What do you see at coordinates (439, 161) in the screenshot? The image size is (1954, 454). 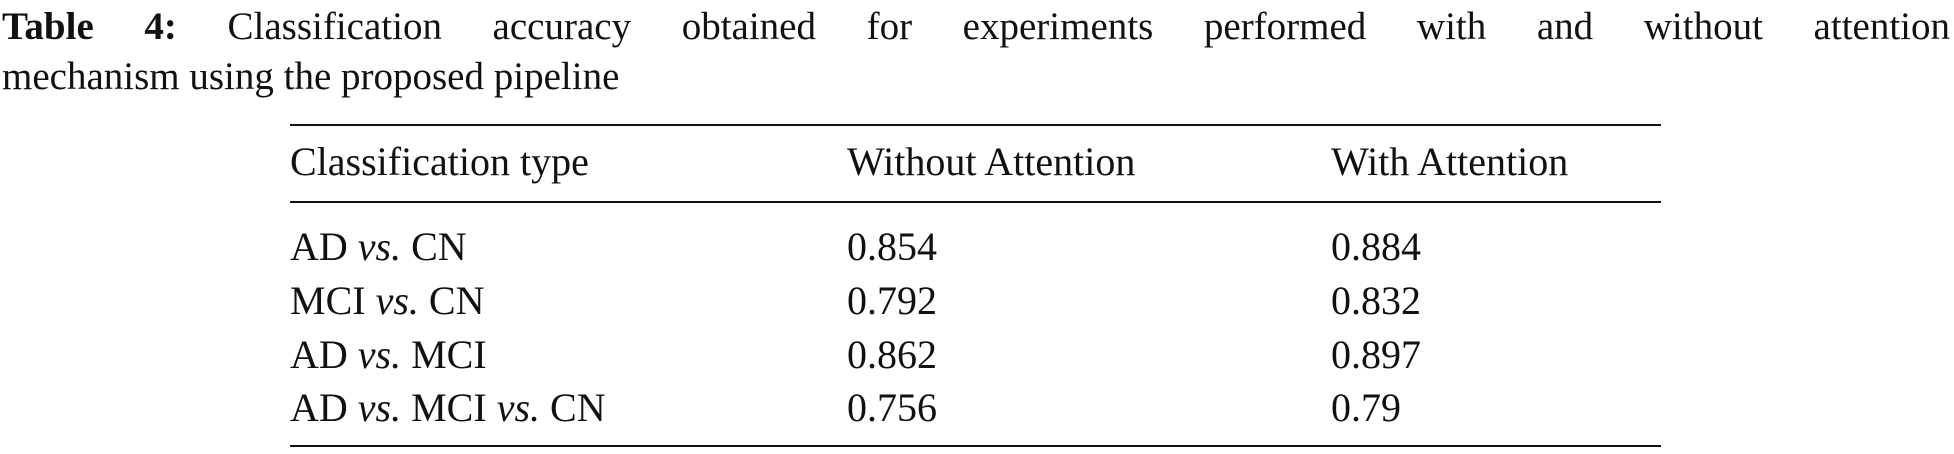 I see `header-cell: Classification type` at bounding box center [439, 161].